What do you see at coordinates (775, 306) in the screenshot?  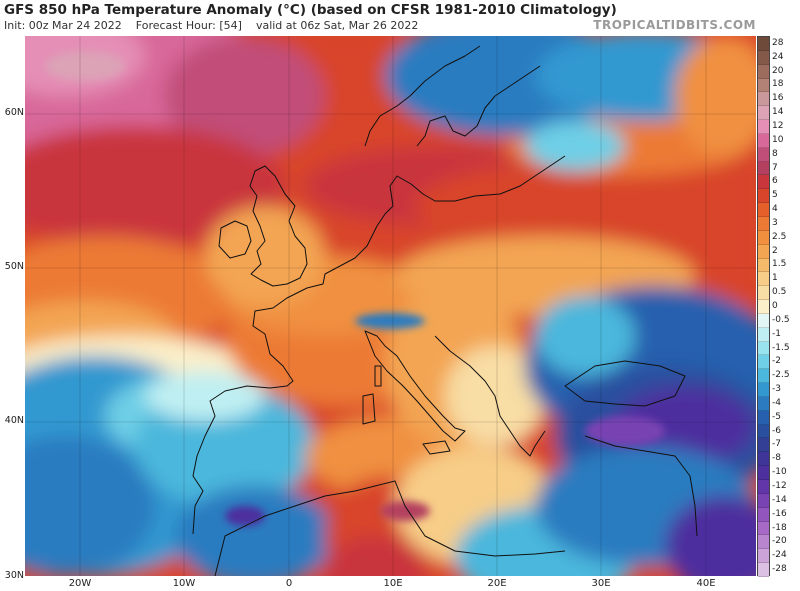 I see `color-scale-label: 0` at bounding box center [775, 306].